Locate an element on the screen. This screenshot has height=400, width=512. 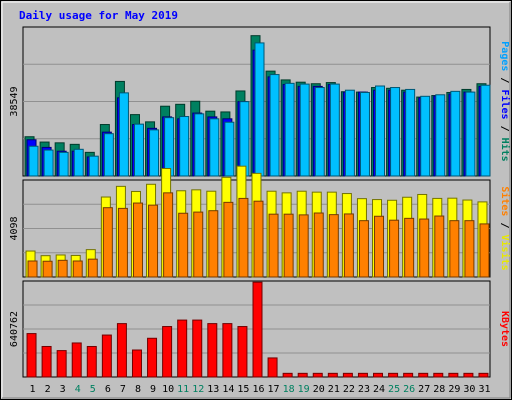
x-tick-label-8: 8 is located at coordinates (138, 389).